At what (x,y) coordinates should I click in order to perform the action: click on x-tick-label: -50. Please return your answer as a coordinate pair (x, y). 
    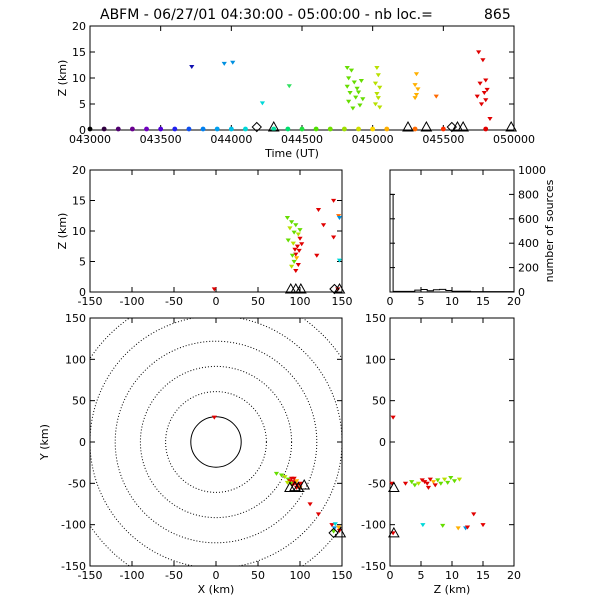
    Looking at the image, I should click on (174, 301).